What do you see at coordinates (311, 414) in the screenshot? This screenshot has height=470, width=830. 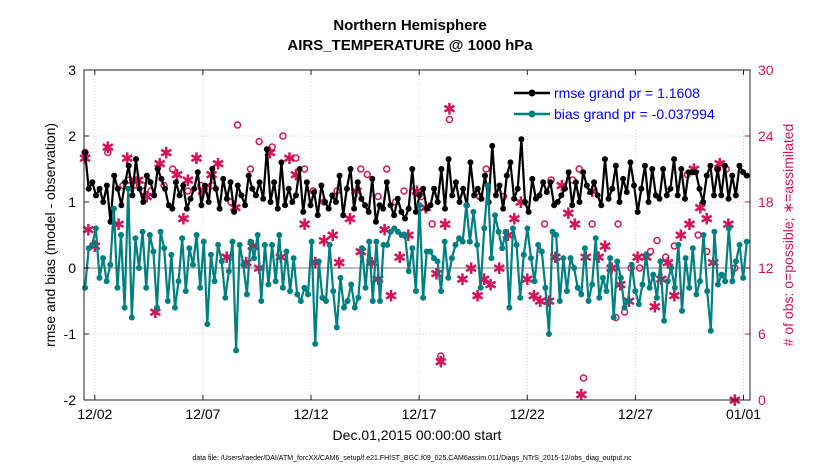 I see `x-tick-label: 12/12` at bounding box center [311, 414].